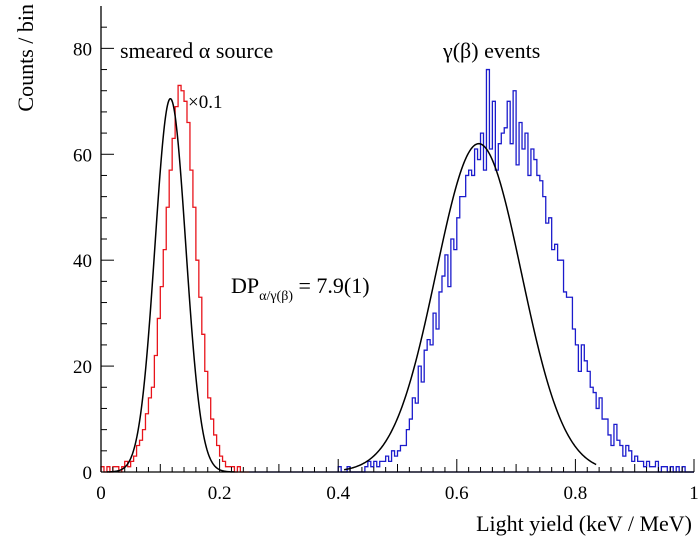 The height and width of the screenshot is (542, 699). Describe the element at coordinates (82, 155) in the screenshot. I see `y-tick-label: 60` at that location.